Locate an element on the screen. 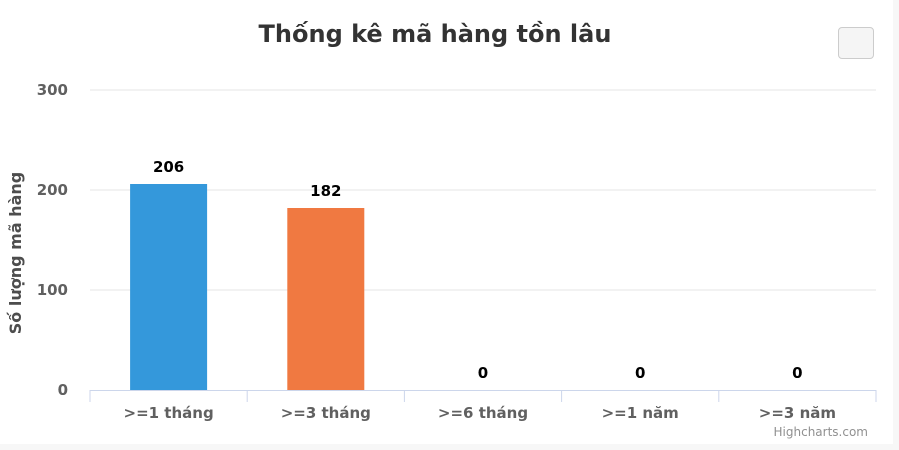  chart-title: Thống kê mã hàng tồn lâu is located at coordinates (435, 34).